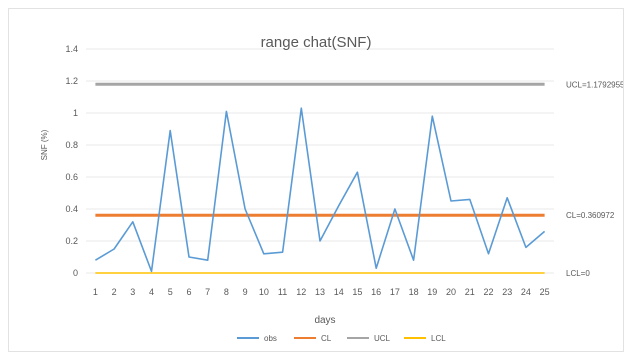 This screenshot has height=358, width=630. Describe the element at coordinates (382, 338) in the screenshot. I see `legend-label: UCL` at that location.